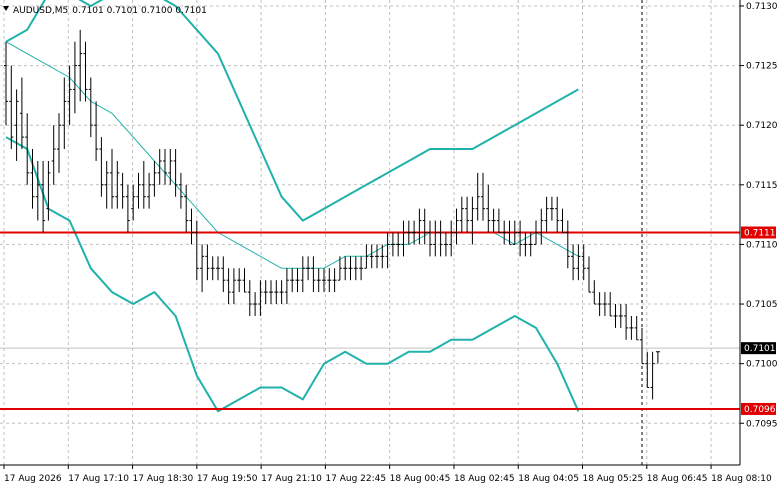 The width and height of the screenshot is (781, 493). I want to click on current-price-tag, so click(758, 348).